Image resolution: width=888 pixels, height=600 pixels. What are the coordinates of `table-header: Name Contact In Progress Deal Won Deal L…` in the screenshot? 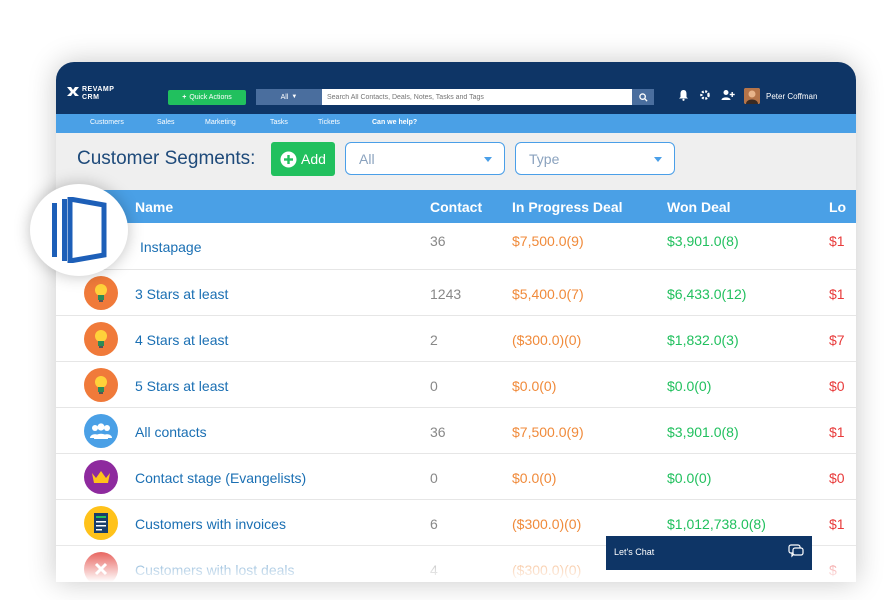 It's located at (456, 206).